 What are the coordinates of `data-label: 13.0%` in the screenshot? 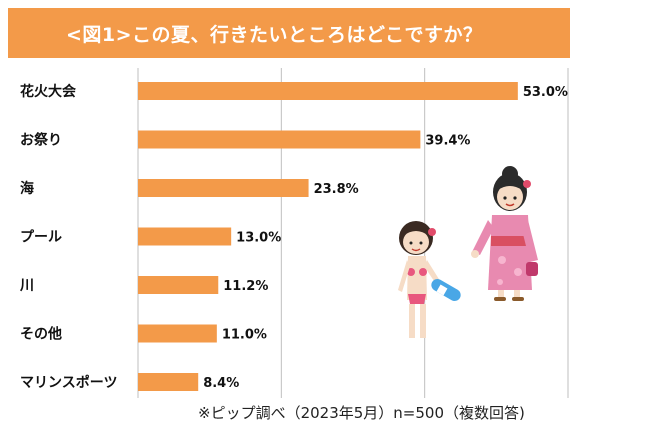 It's located at (258, 238).